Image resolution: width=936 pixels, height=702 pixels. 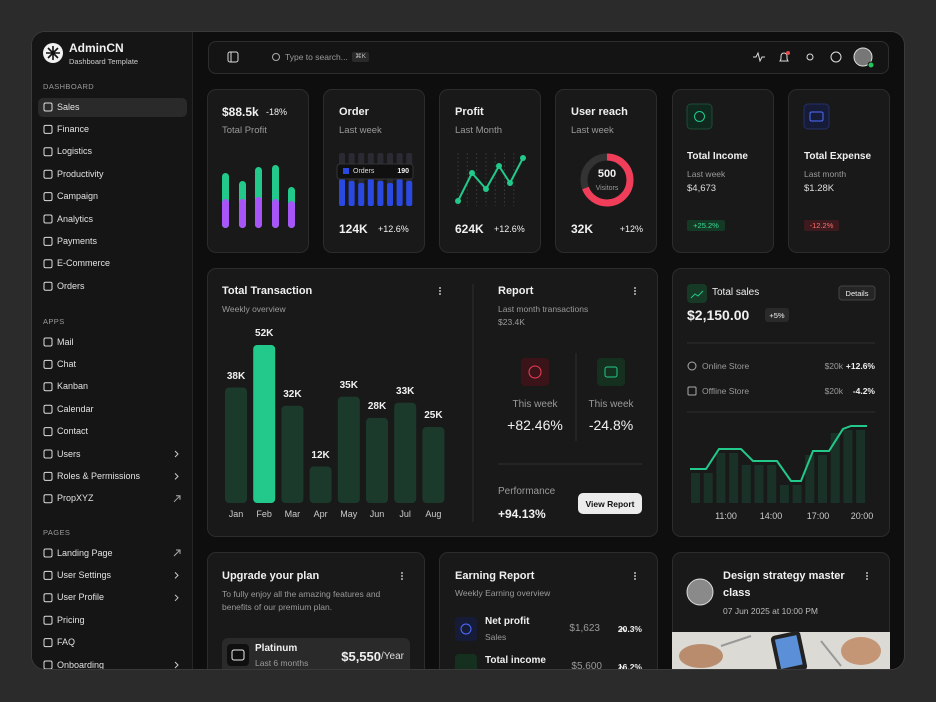 I want to click on name: Total income, so click(x=515, y=660).